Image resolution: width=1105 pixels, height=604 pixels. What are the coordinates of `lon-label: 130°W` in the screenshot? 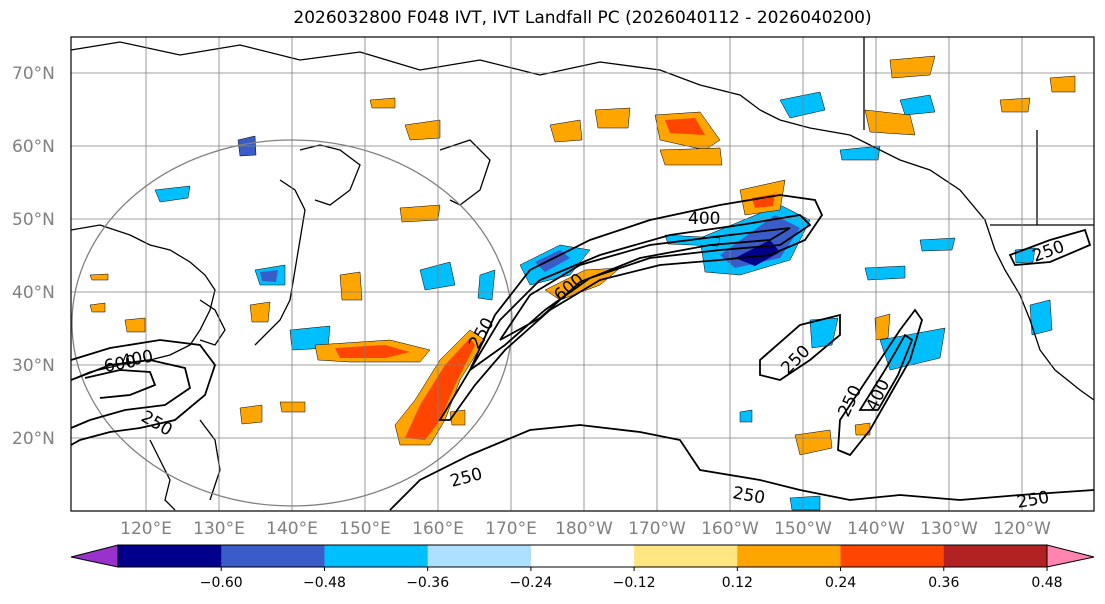 It's located at (949, 529).